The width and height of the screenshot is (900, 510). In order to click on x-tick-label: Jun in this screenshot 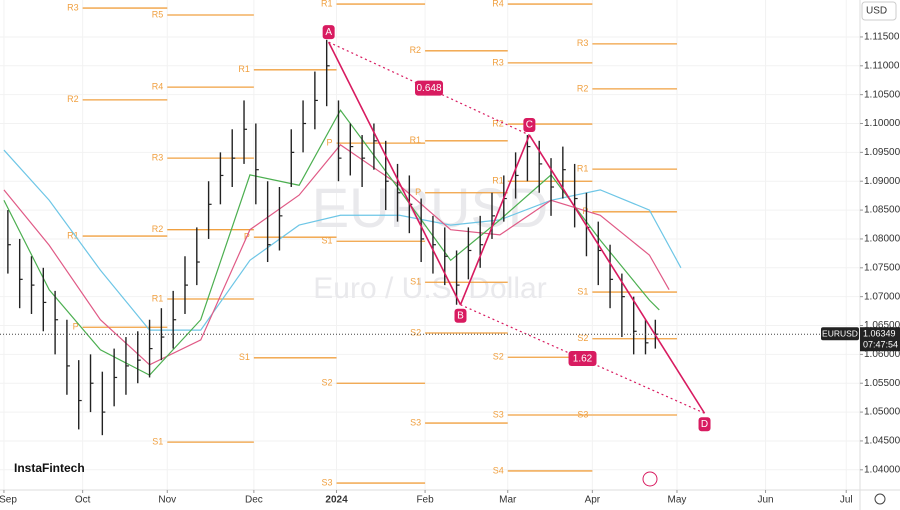, I will do `click(765, 500)`.